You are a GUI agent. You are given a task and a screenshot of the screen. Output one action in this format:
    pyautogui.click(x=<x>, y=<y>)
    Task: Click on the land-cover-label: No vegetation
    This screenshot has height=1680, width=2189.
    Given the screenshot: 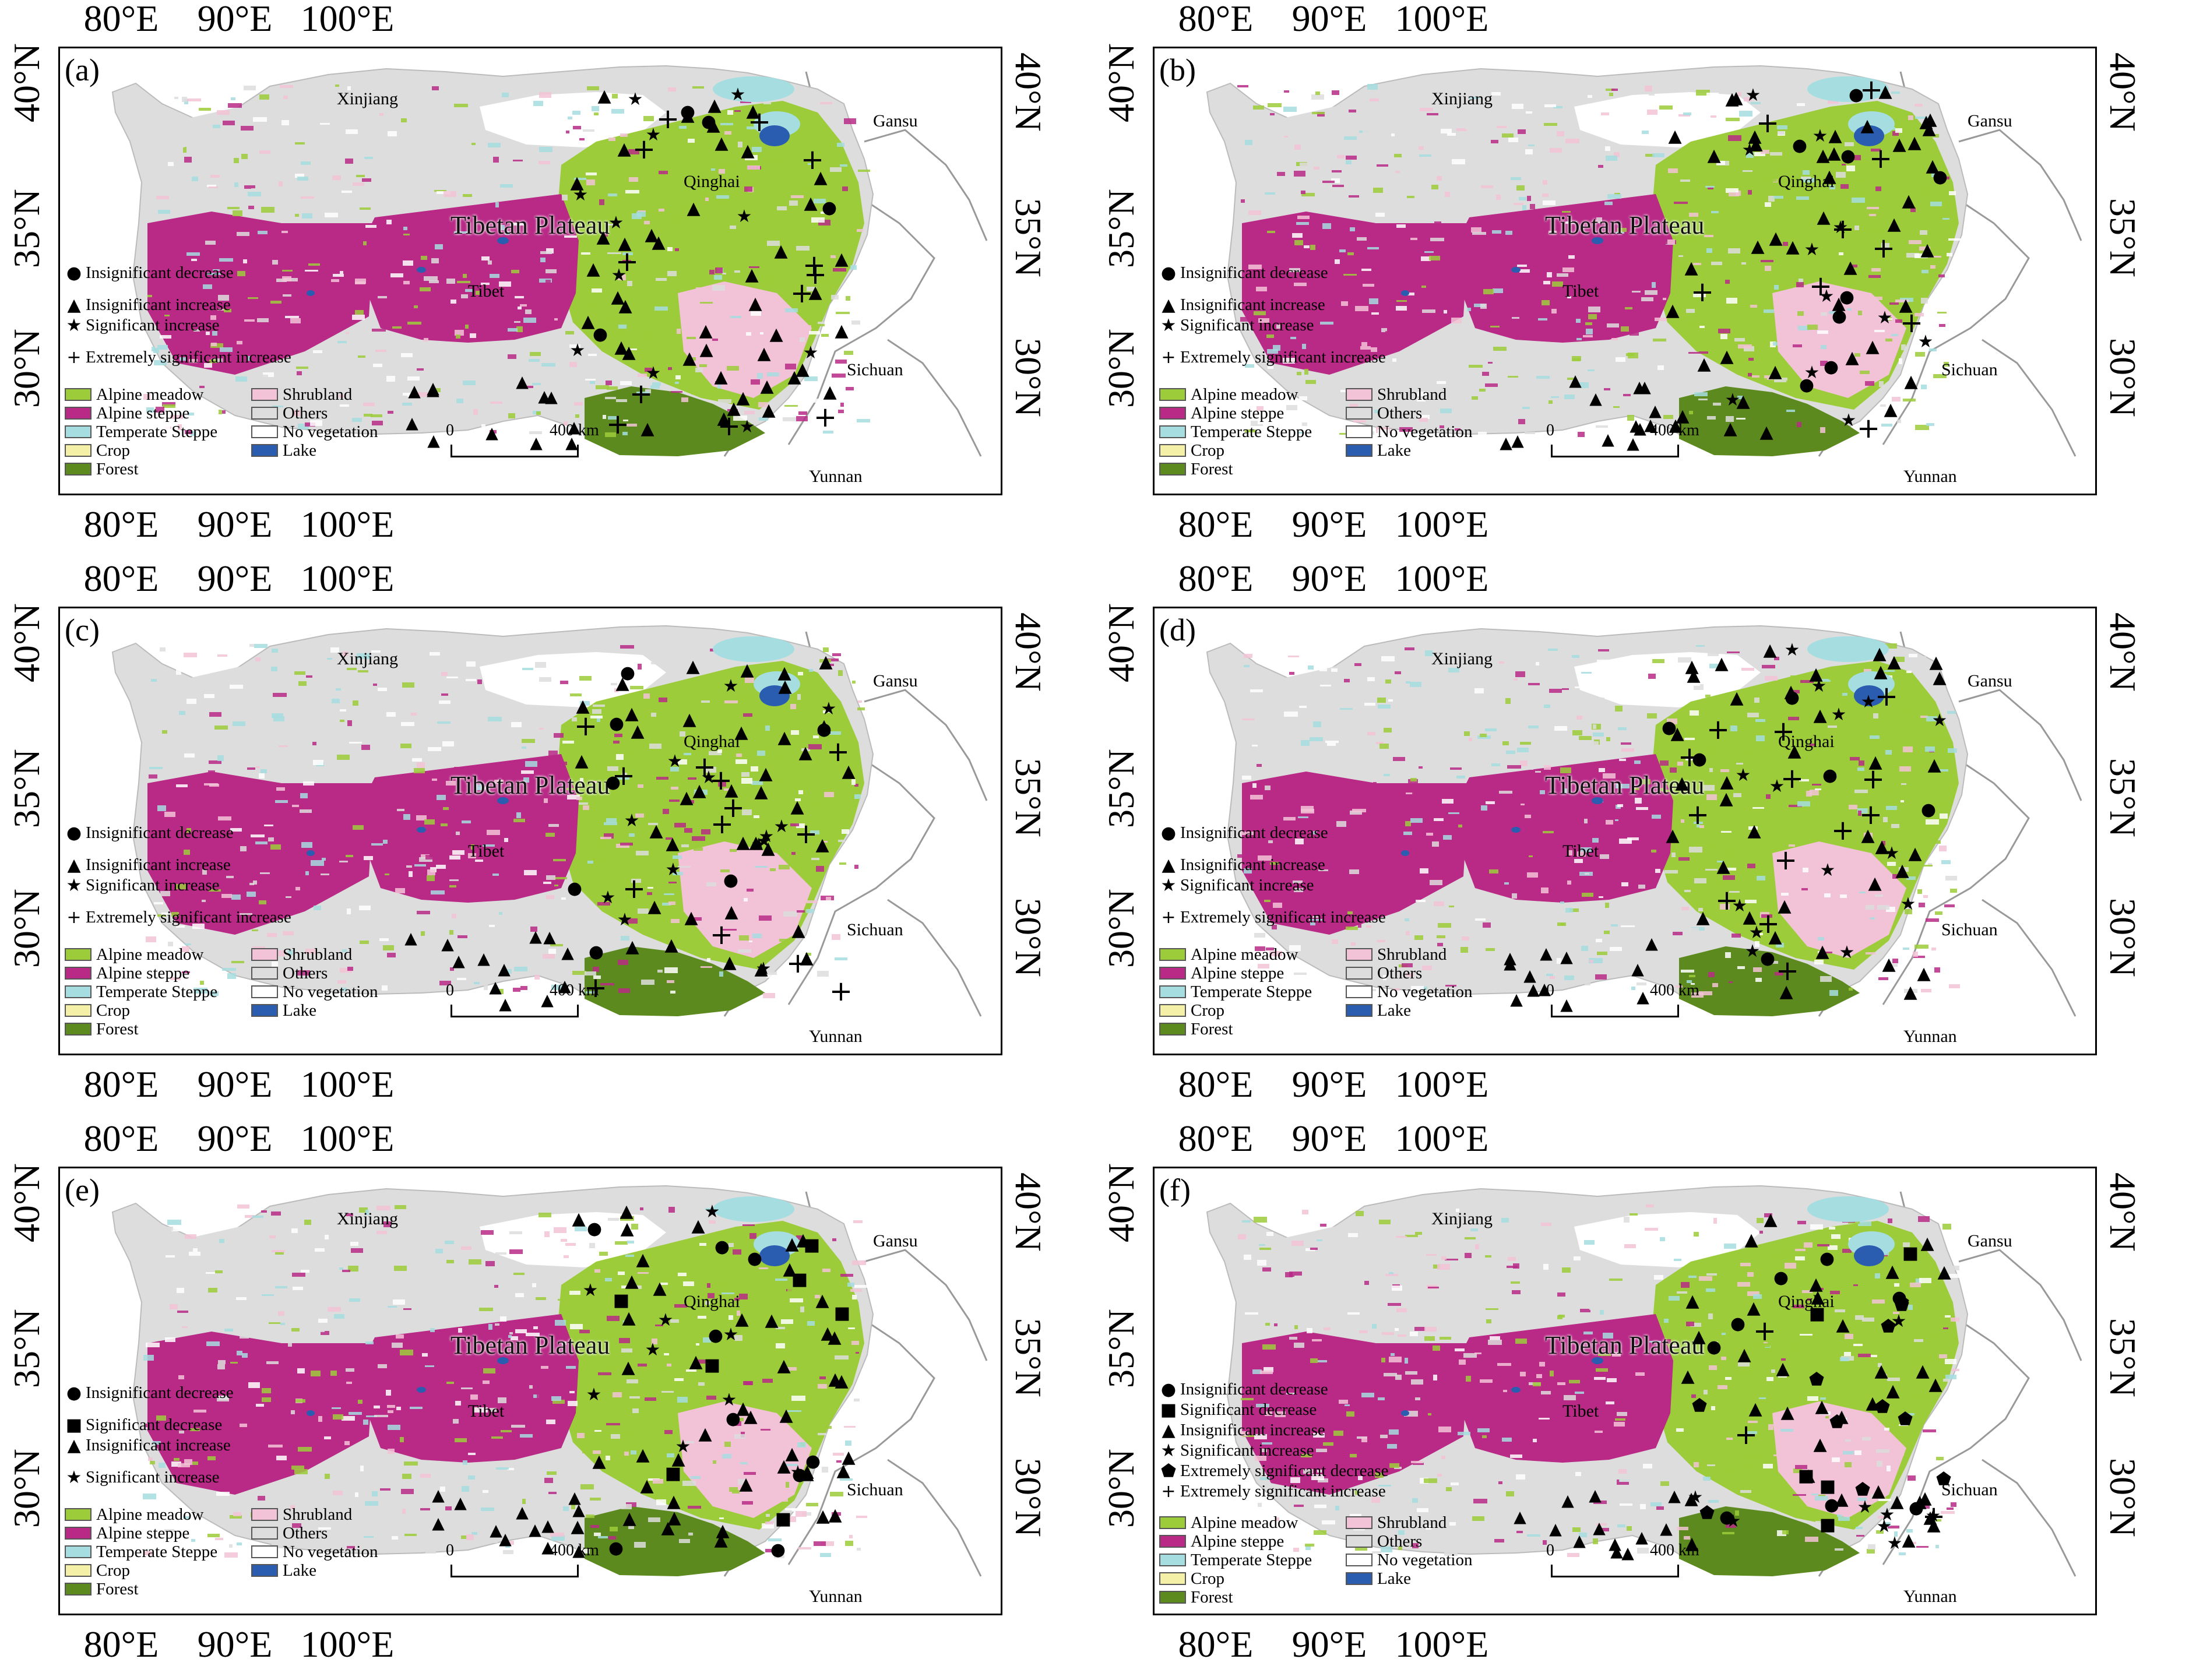 What is the action you would take?
    pyautogui.click(x=330, y=1551)
    